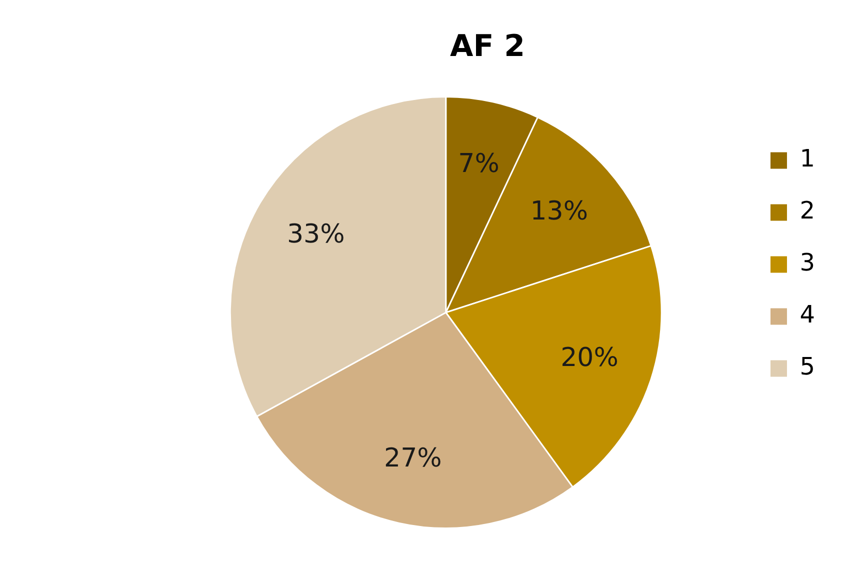 This screenshot has width=845, height=569. Describe the element at coordinates (808, 314) in the screenshot. I see `legend-label: 4` at that location.